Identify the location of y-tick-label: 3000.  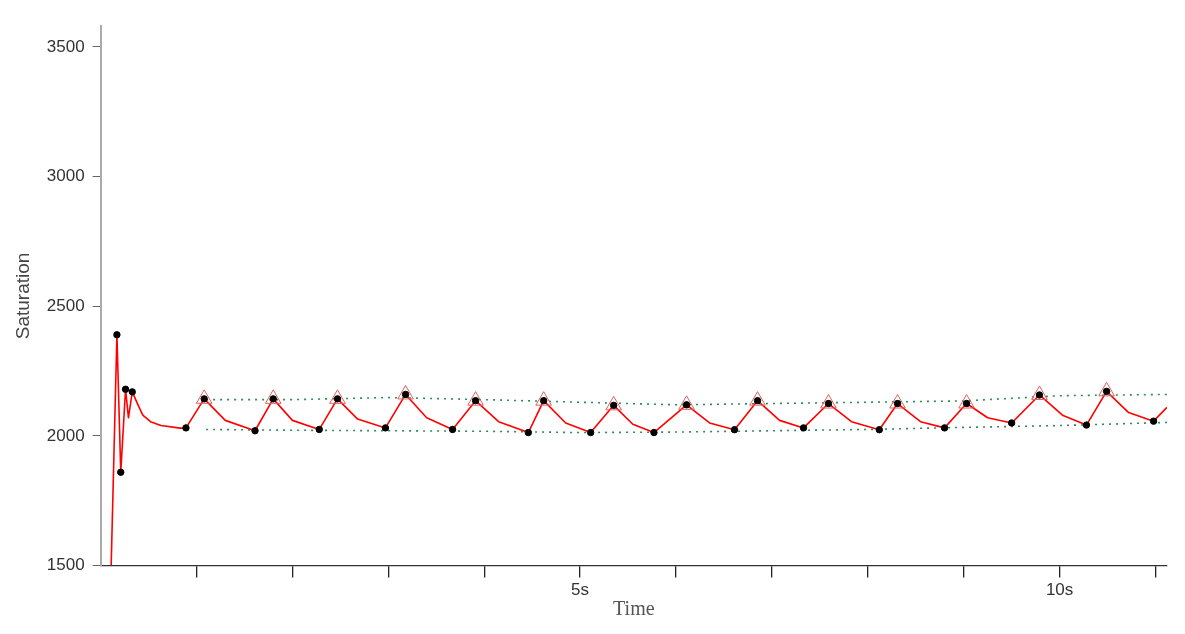
(65, 176).